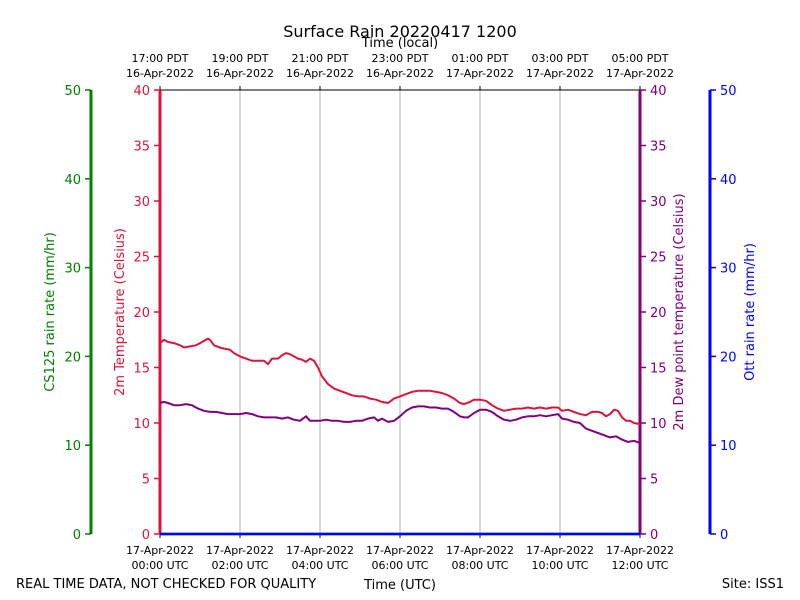 This screenshot has height=600, width=800. What do you see at coordinates (728, 180) in the screenshot?
I see `ott-tick-label: 40` at bounding box center [728, 180].